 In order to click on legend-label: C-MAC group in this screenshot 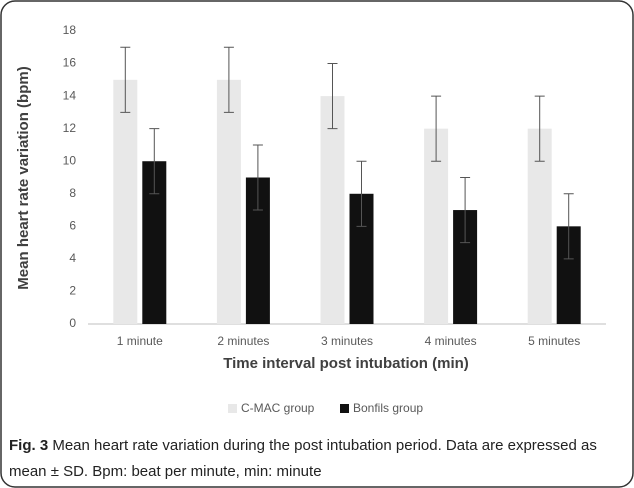, I will do `click(278, 408)`.